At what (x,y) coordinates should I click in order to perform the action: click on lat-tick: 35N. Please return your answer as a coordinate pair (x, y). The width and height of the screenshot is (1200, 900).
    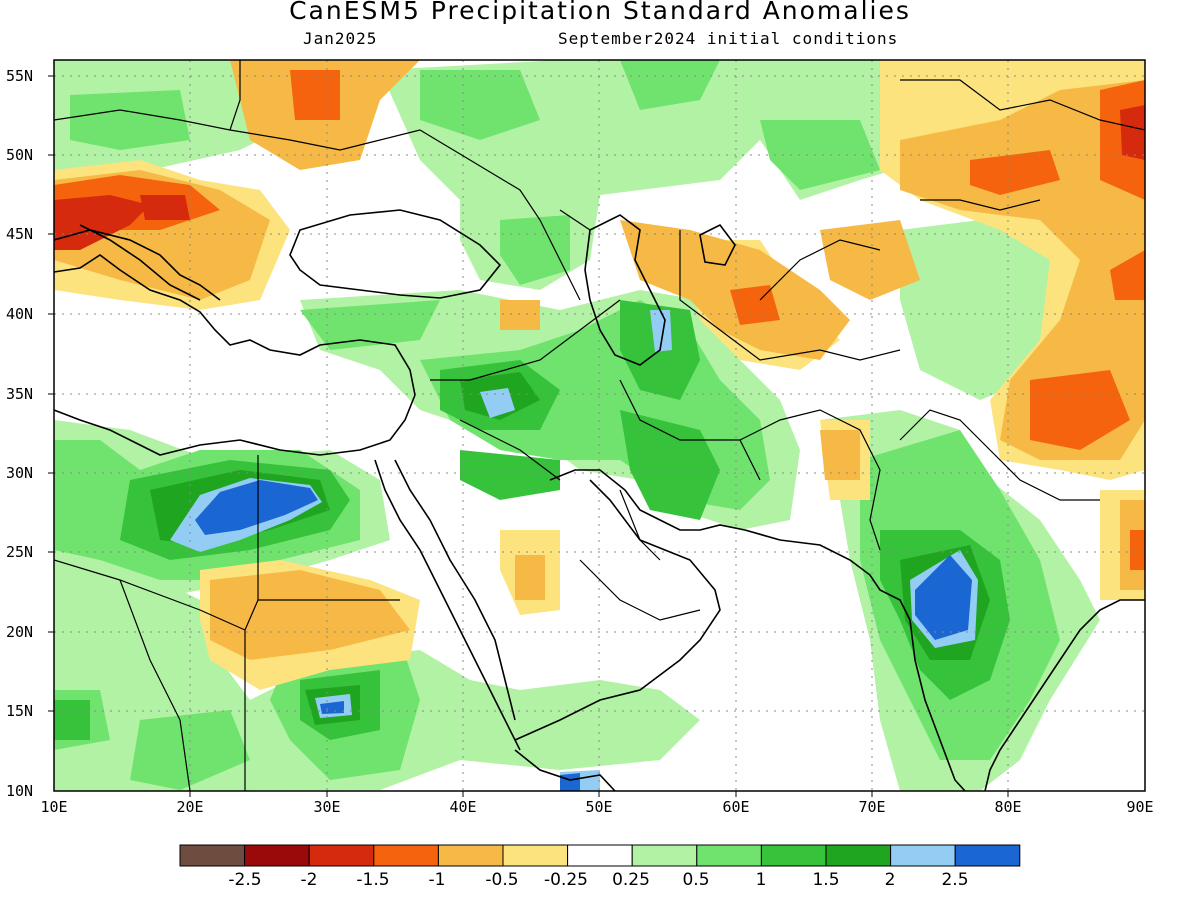
    Looking at the image, I should click on (19, 394).